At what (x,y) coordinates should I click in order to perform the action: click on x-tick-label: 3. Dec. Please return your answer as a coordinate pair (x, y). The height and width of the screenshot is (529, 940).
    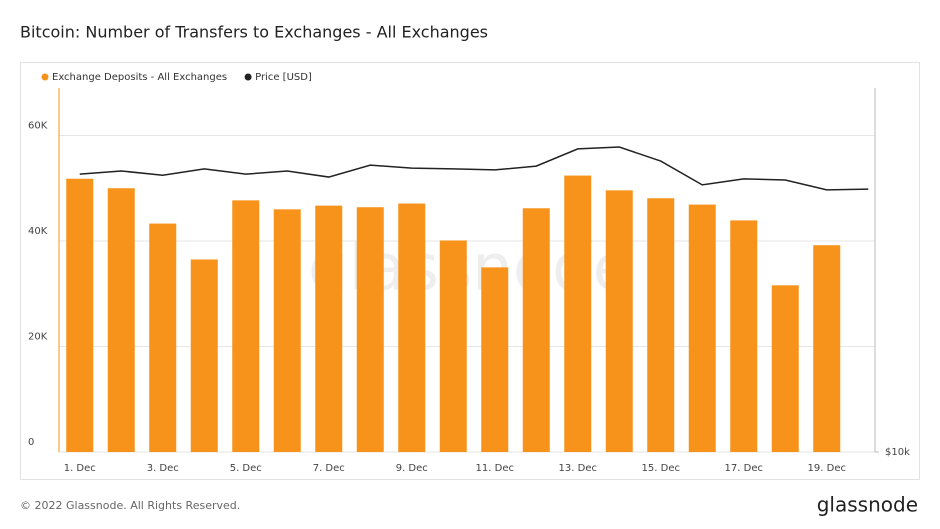
    Looking at the image, I should click on (163, 468).